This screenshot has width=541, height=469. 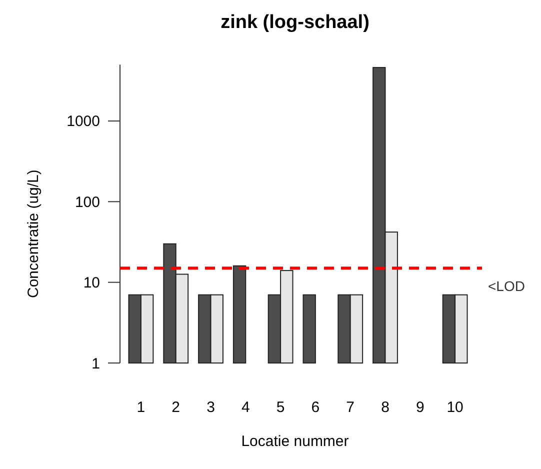 What do you see at coordinates (87, 202) in the screenshot?
I see `y-tick-label: 100` at bounding box center [87, 202].